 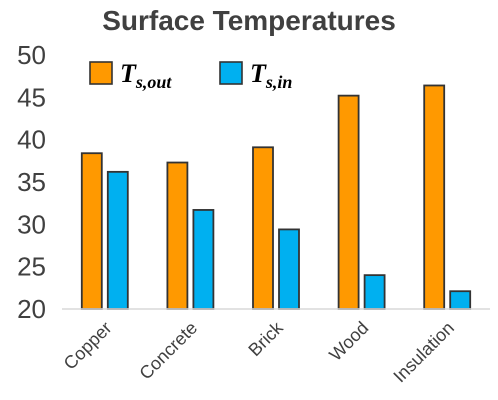 I want to click on x-tick-label: Copper, so click(x=88, y=346).